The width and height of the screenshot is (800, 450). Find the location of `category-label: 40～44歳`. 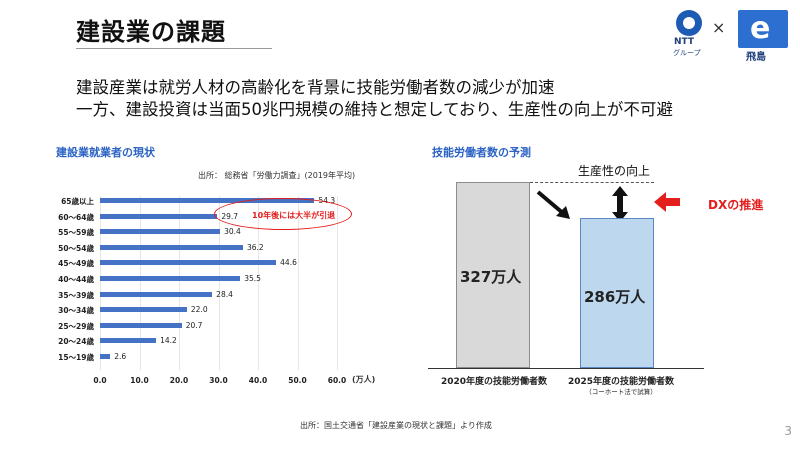

category-label: 40～44歳 is located at coordinates (76, 279).